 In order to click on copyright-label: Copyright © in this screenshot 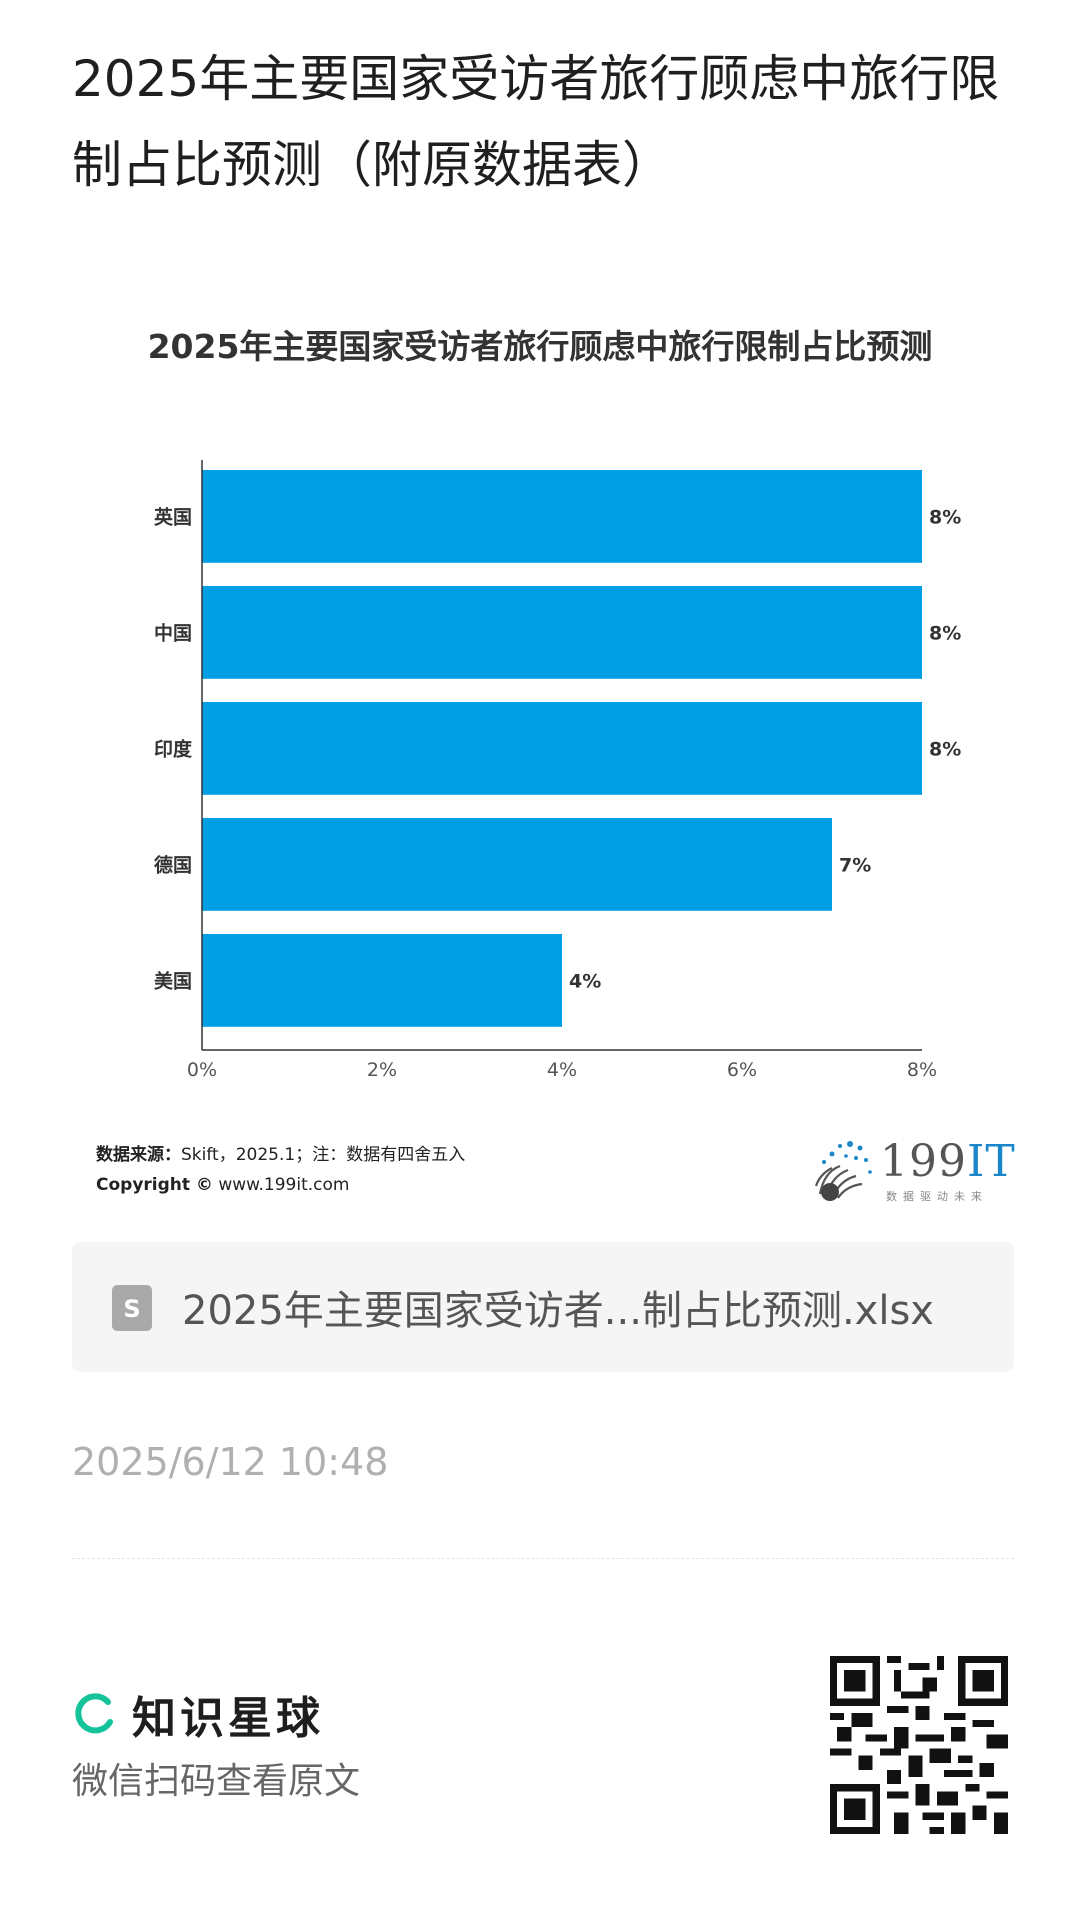, I will do `click(154, 1185)`.